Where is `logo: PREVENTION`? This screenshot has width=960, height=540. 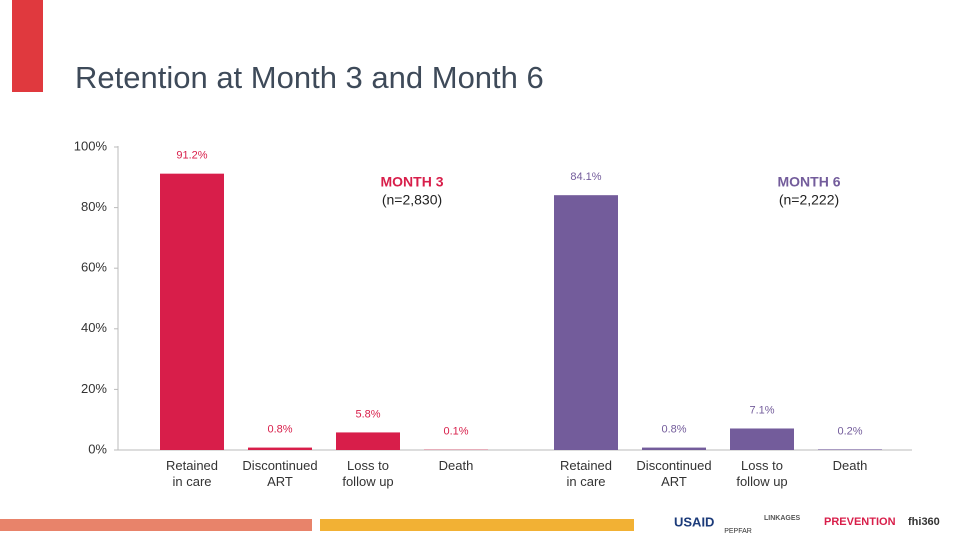 logo: PREVENTION is located at coordinates (860, 522).